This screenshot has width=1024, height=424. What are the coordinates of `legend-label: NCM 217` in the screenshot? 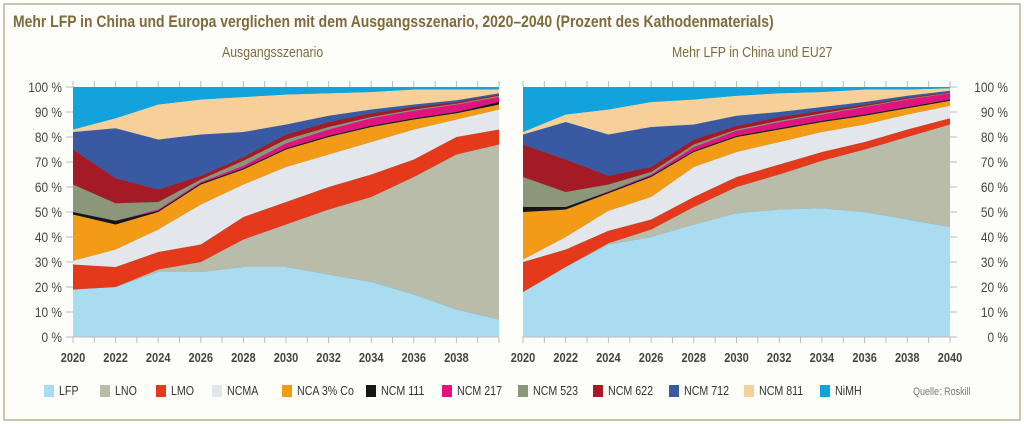 It's located at (480, 390).